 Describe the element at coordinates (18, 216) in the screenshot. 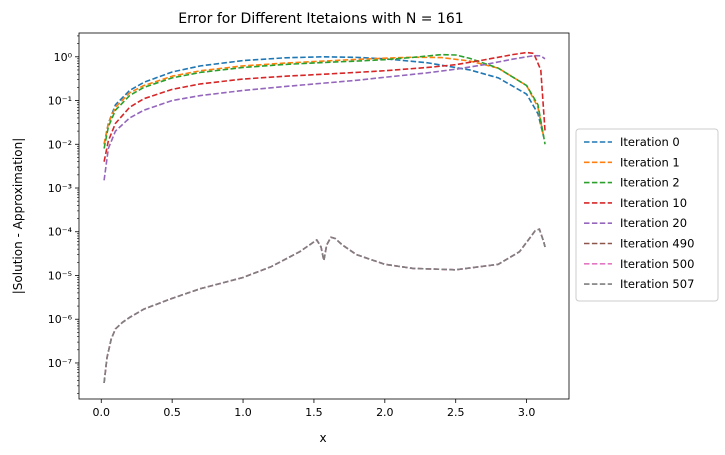

I see `y-axis-label: |Solution - Approximation|` at that location.